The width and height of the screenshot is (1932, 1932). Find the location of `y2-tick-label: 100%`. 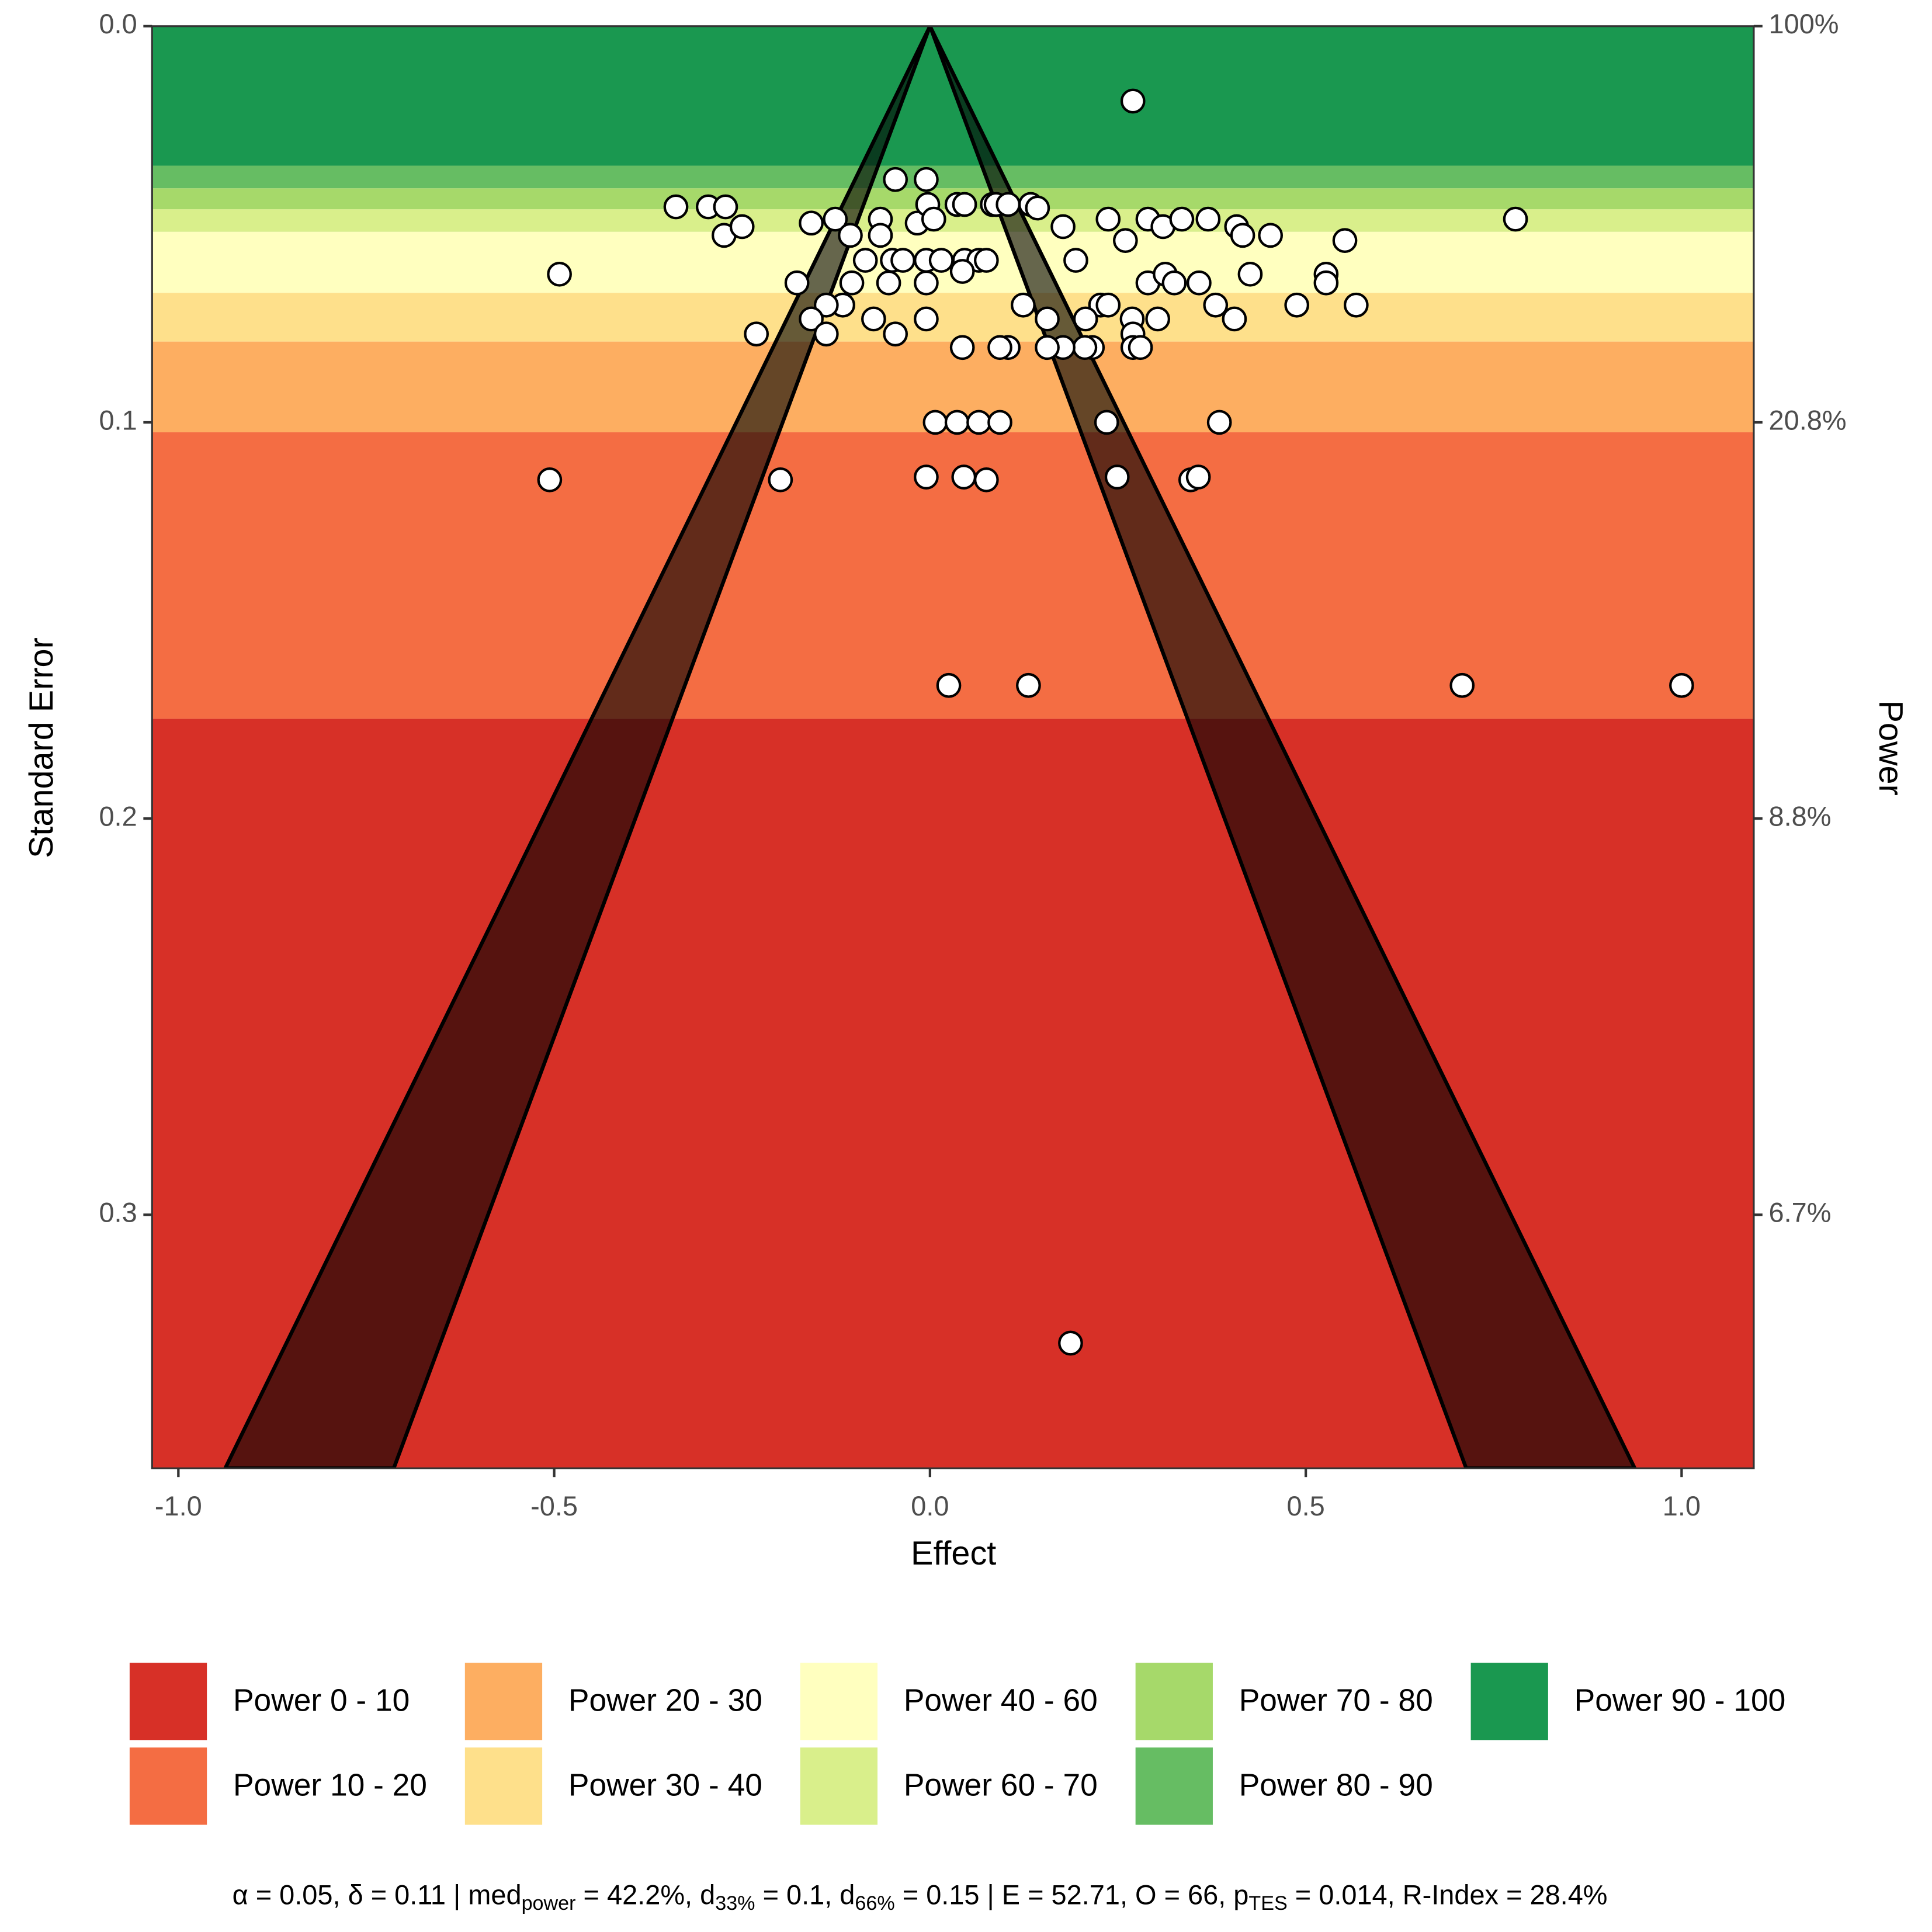

y2-tick-label: 100% is located at coordinates (1804, 24).